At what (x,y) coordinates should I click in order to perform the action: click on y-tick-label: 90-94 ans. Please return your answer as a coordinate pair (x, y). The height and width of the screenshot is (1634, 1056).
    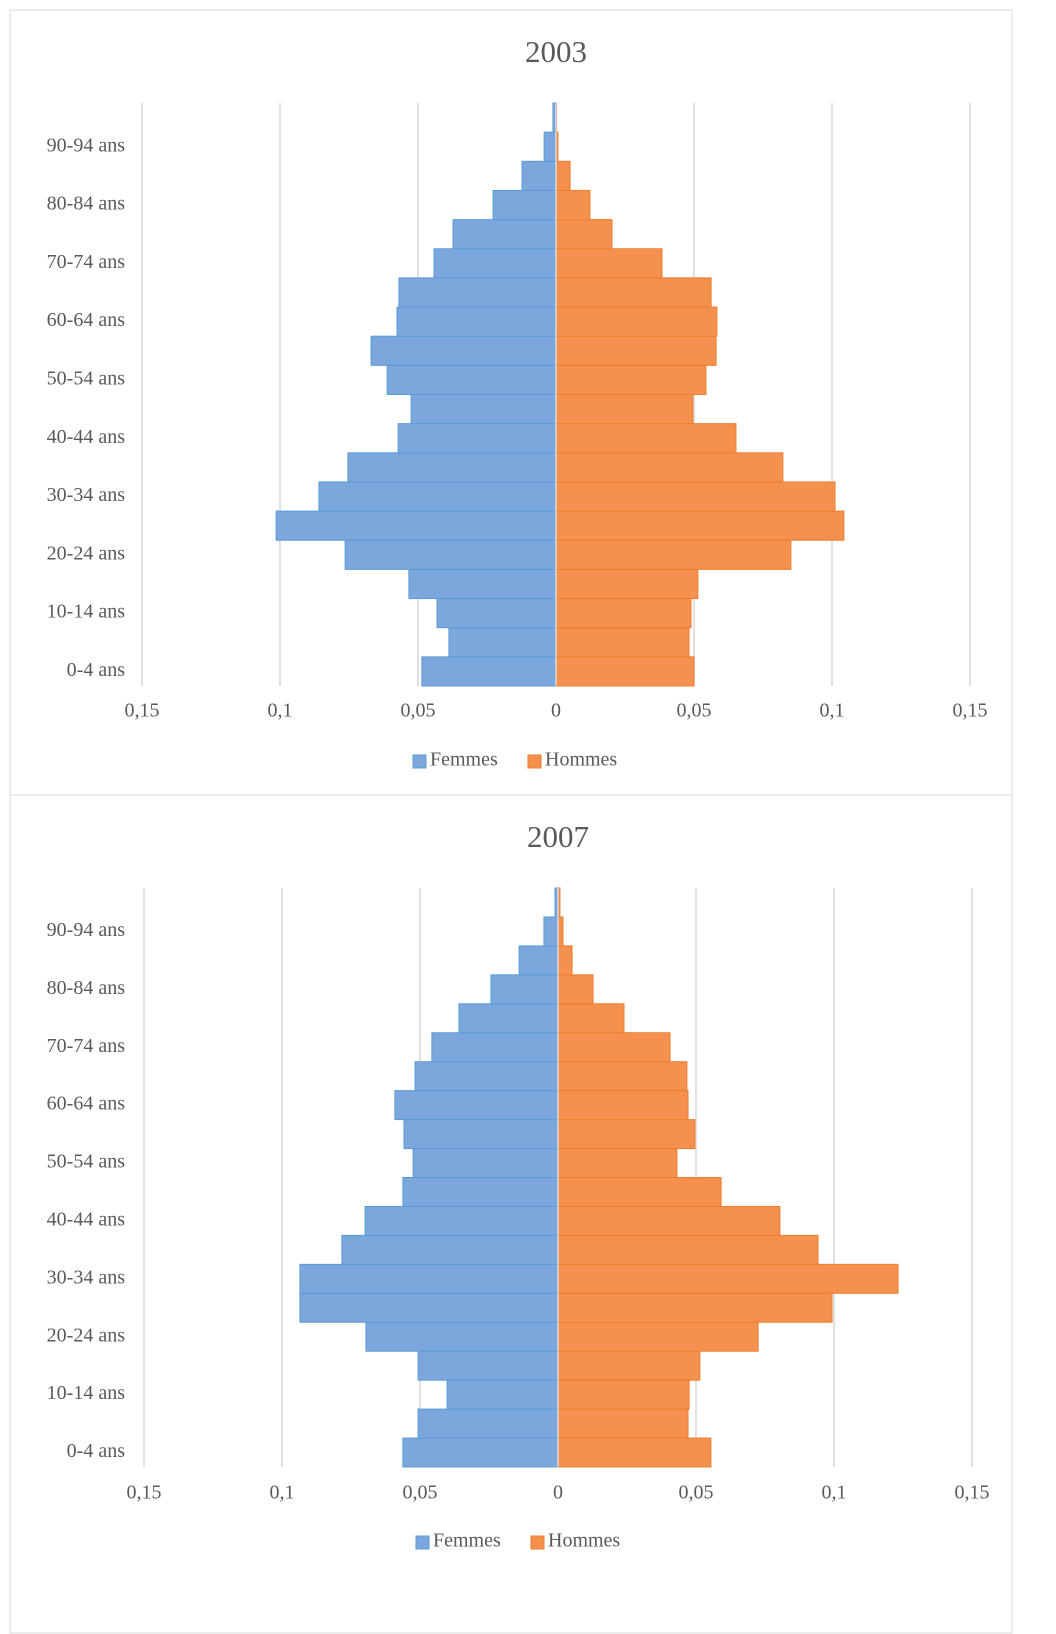
    Looking at the image, I should click on (86, 145).